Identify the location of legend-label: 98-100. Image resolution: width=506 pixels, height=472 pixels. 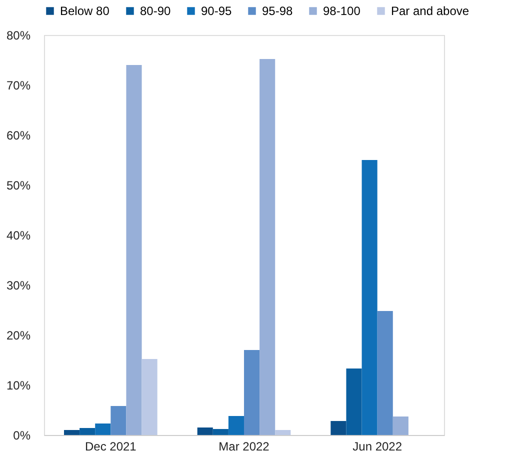
(342, 11).